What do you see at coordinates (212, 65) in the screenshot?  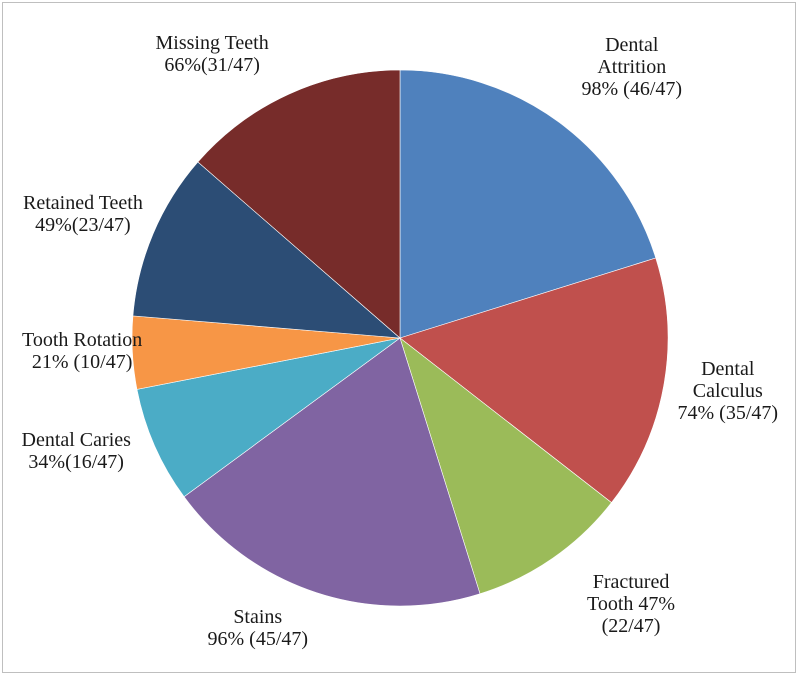 I see `slice-label-line: 66%(31/47)` at bounding box center [212, 65].